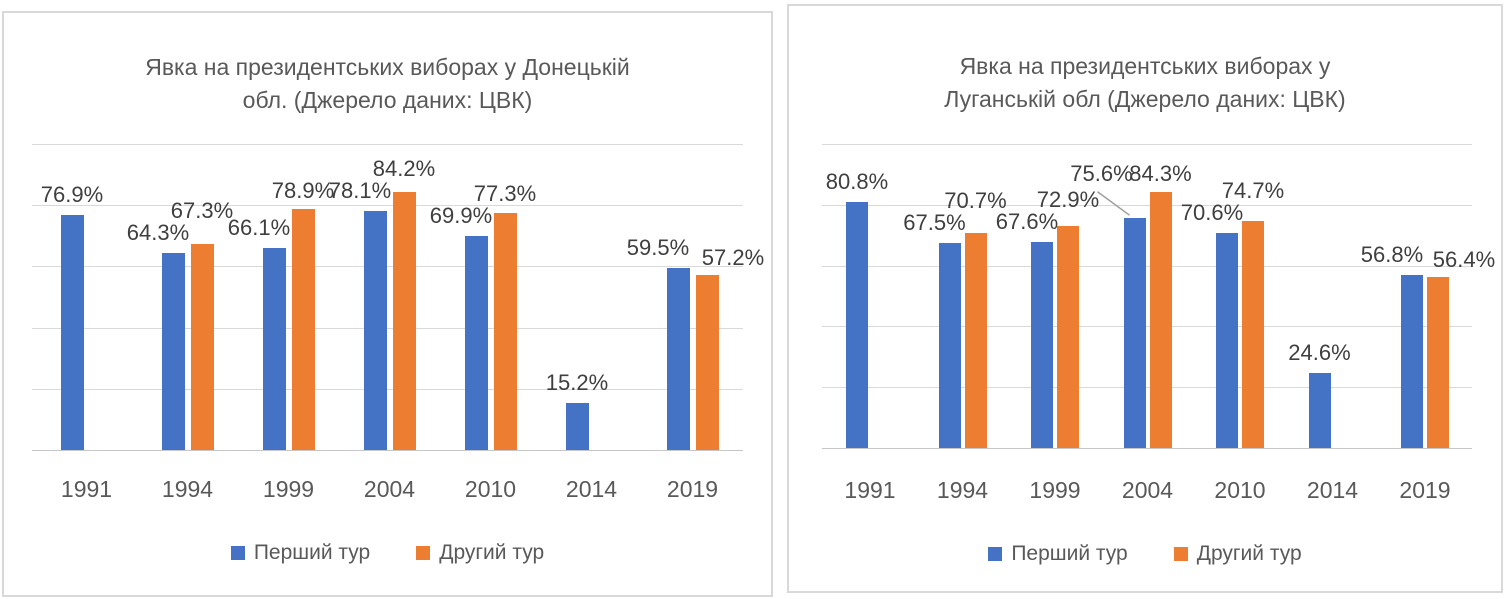 The height and width of the screenshot is (599, 1504). I want to click on data-label-first-round-2004: 75.6%, so click(1101, 173).